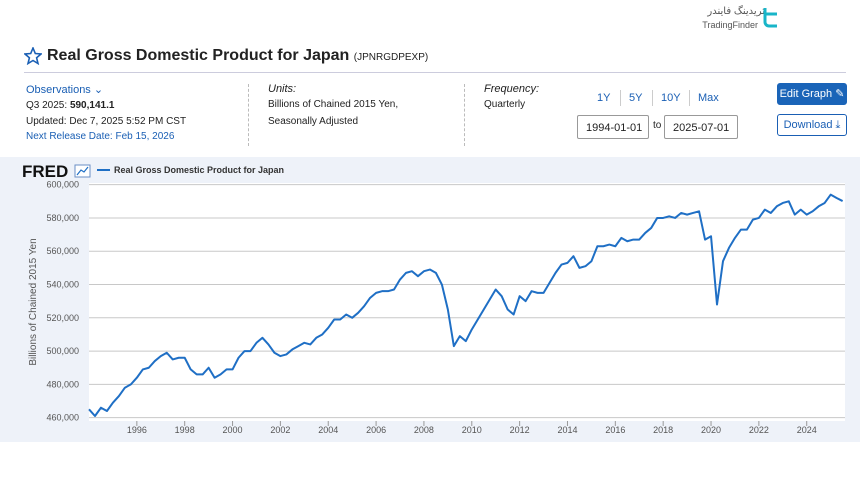 The width and height of the screenshot is (860, 484). I want to click on logo-persian: تریدینگ فایندر, so click(736, 11).